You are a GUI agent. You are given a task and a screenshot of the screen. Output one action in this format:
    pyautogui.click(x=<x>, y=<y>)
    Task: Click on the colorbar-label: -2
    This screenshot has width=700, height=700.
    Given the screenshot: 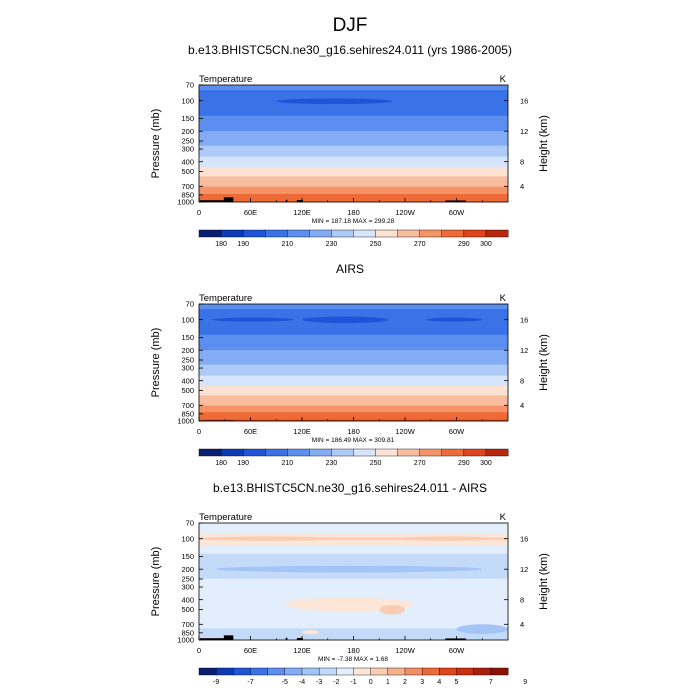 What is the action you would take?
    pyautogui.click(x=336, y=682)
    